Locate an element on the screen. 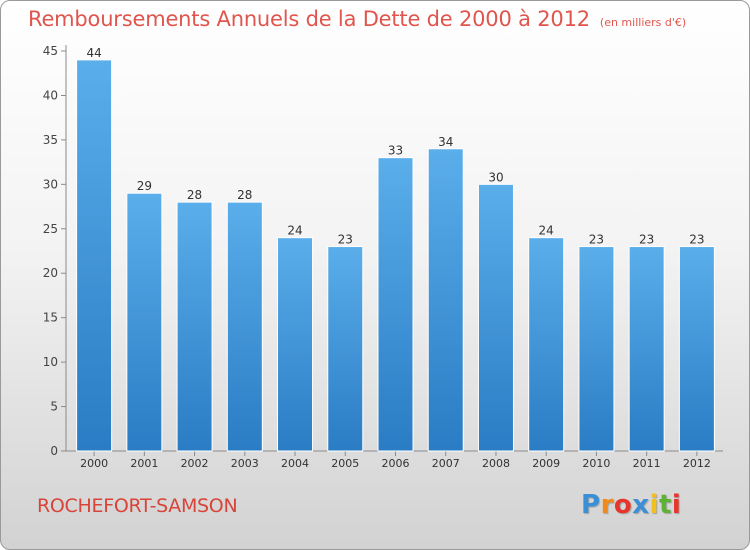 This screenshot has height=550, width=750. x-tick-label: 2006 is located at coordinates (396, 463).